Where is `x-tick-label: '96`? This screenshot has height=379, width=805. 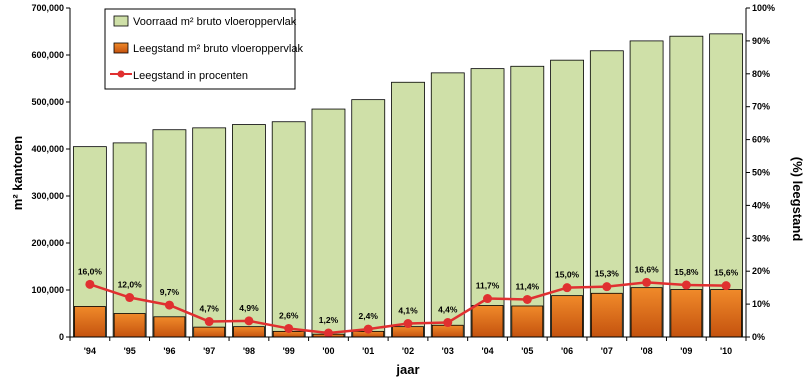 x-tick-label: '96 is located at coordinates (169, 351).